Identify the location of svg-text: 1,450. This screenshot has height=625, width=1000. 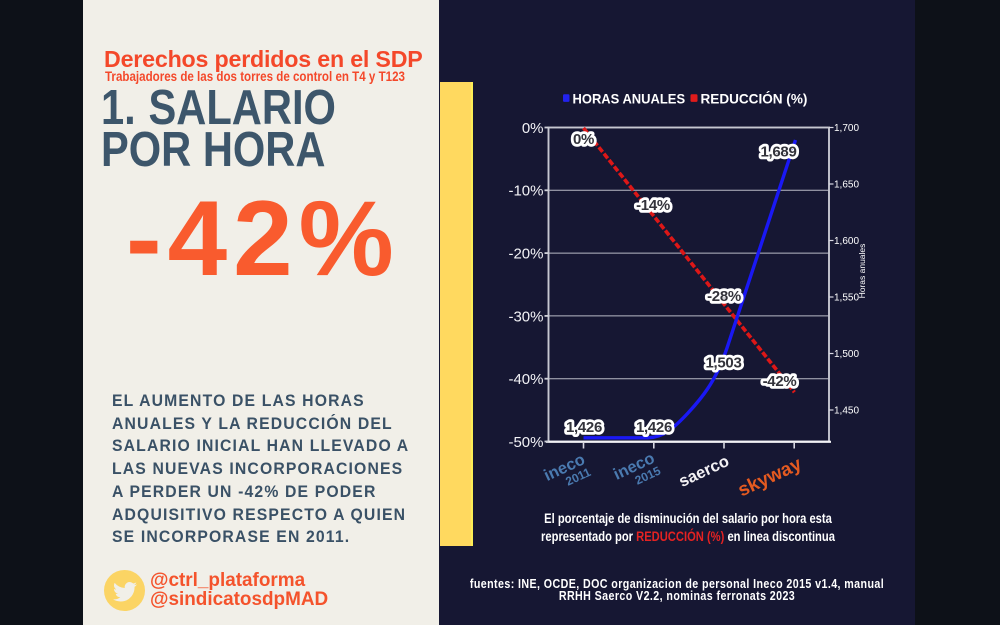
(846, 411).